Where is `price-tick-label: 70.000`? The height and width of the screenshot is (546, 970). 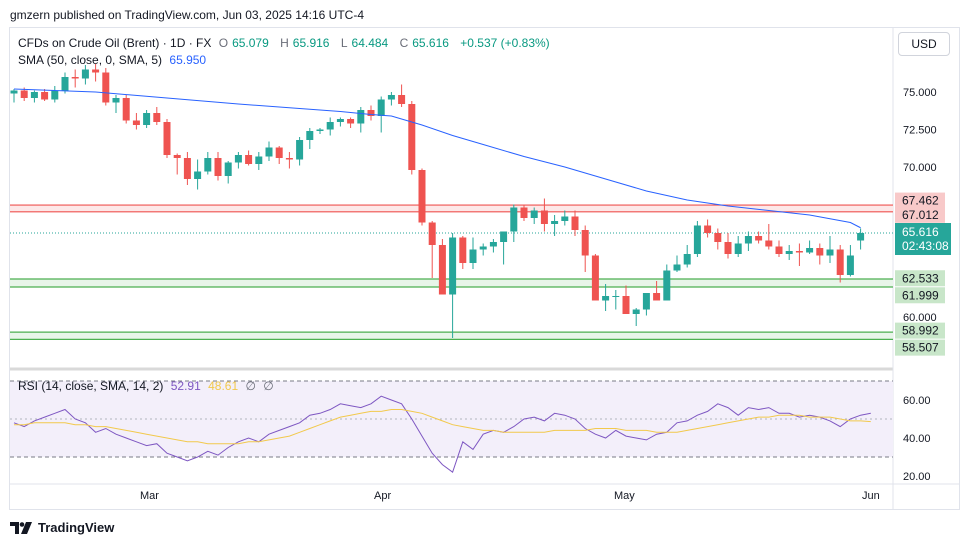
price-tick-label: 70.000 is located at coordinates (920, 168).